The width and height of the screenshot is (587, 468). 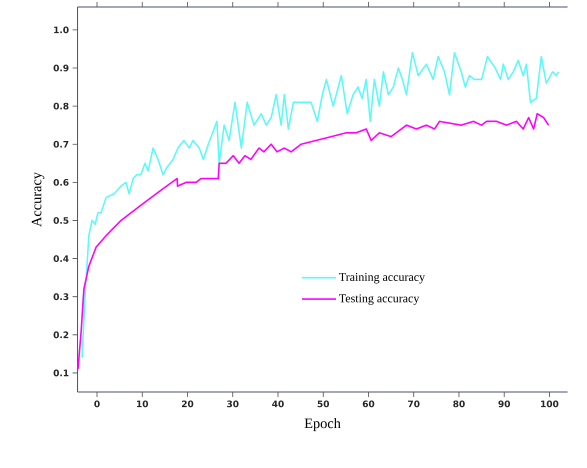 What do you see at coordinates (324, 404) in the screenshot?
I see `x-tick-label: 50` at bounding box center [324, 404].